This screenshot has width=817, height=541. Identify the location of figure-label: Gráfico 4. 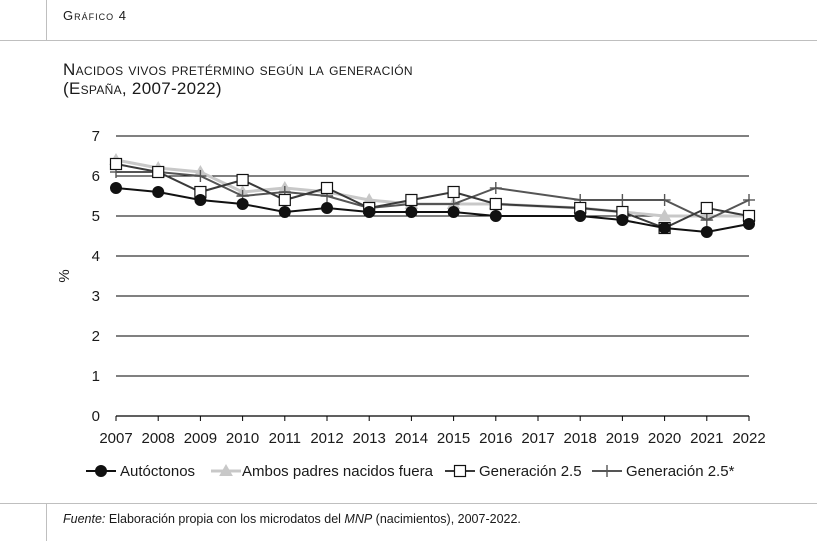
(95, 15).